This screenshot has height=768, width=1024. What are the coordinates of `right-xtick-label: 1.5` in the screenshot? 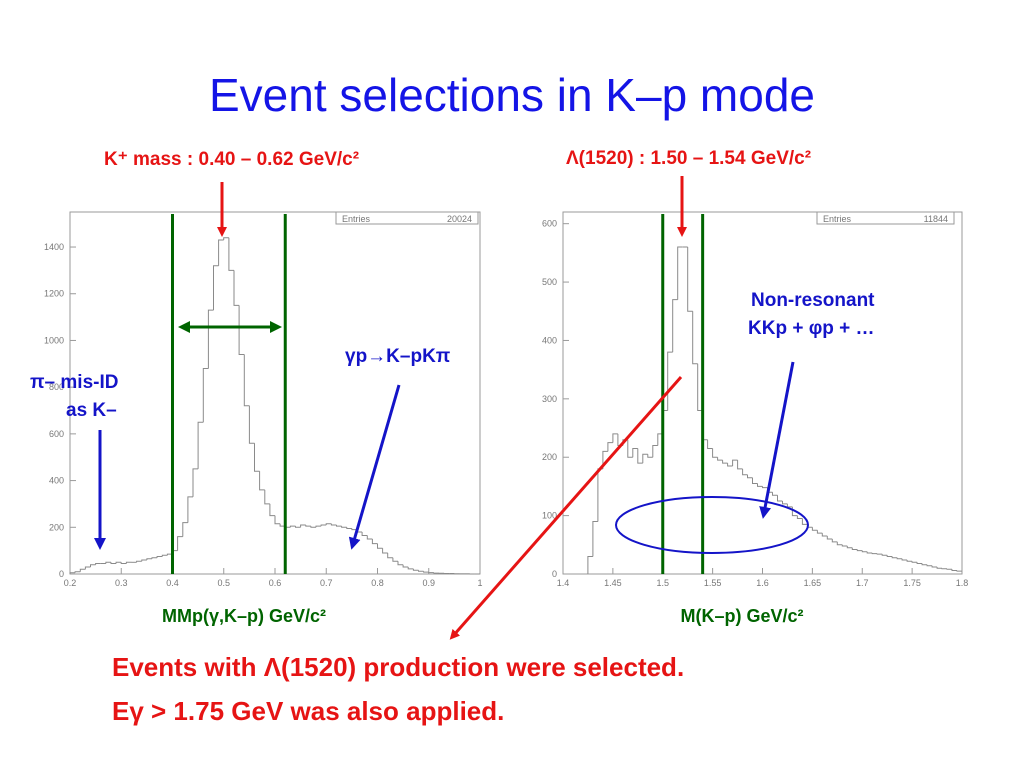 It's located at (662, 583).